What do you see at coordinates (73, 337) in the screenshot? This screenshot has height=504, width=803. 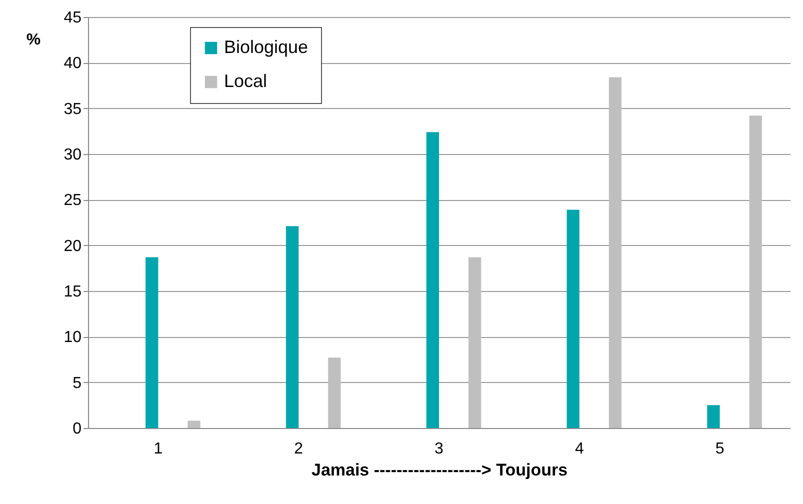 I see `y-tick-label: 10` at bounding box center [73, 337].